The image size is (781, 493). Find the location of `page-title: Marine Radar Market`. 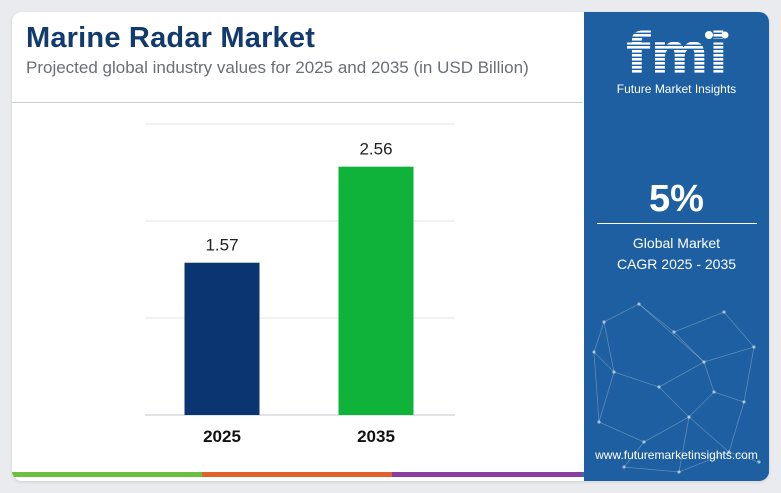

page-title: Marine Radar Market is located at coordinates (171, 38).